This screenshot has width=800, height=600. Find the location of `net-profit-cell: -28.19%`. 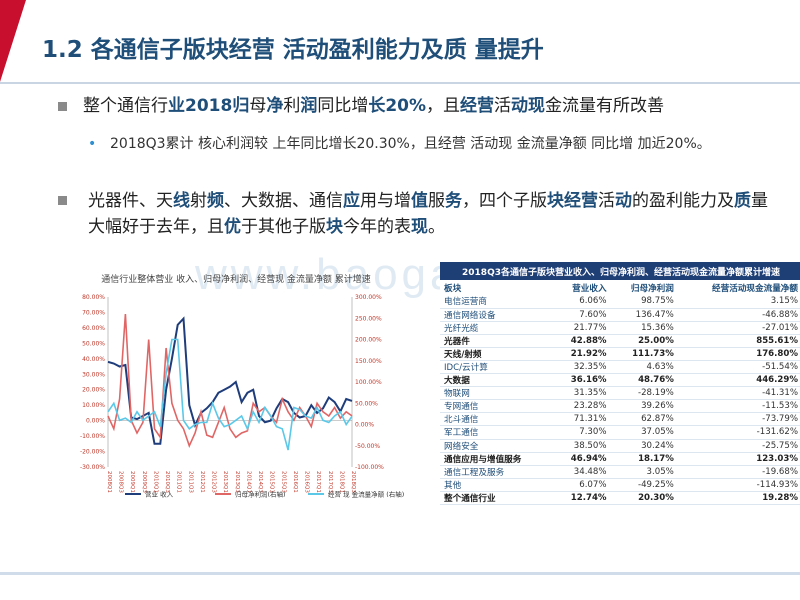

net-profit-cell: -28.19% is located at coordinates (644, 393).